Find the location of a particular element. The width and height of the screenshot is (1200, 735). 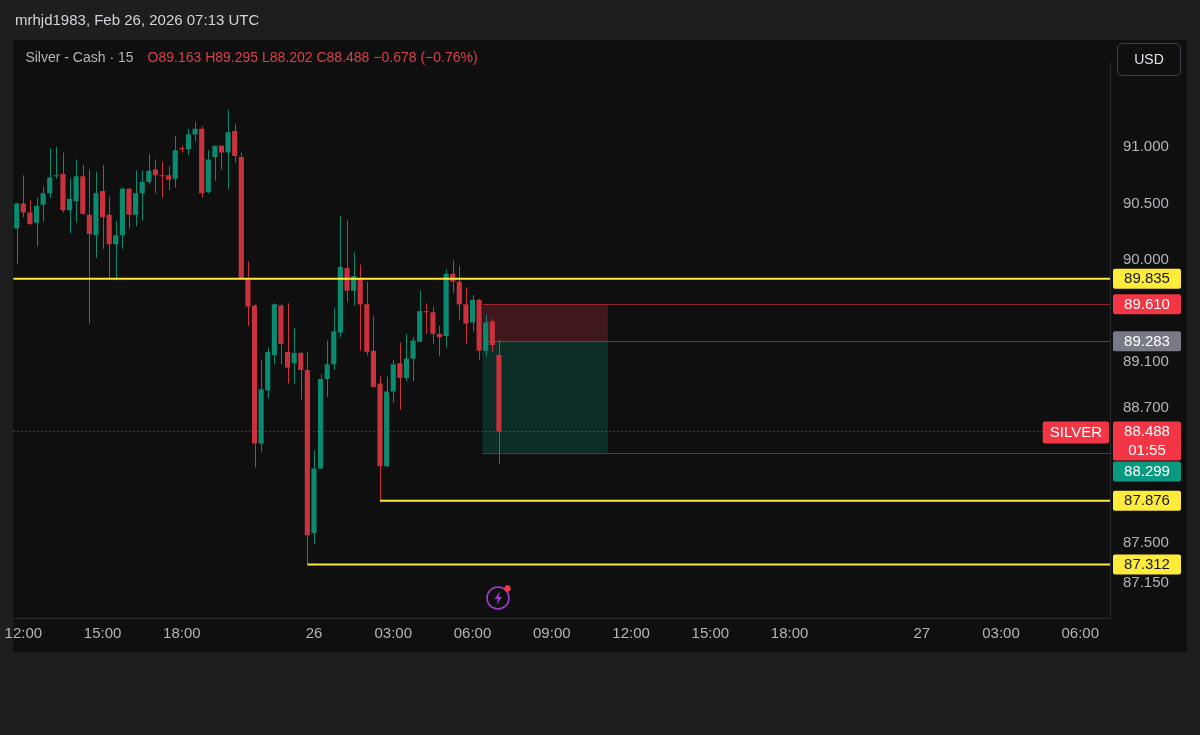

ref-line-label: 89.835 is located at coordinates (1147, 278).